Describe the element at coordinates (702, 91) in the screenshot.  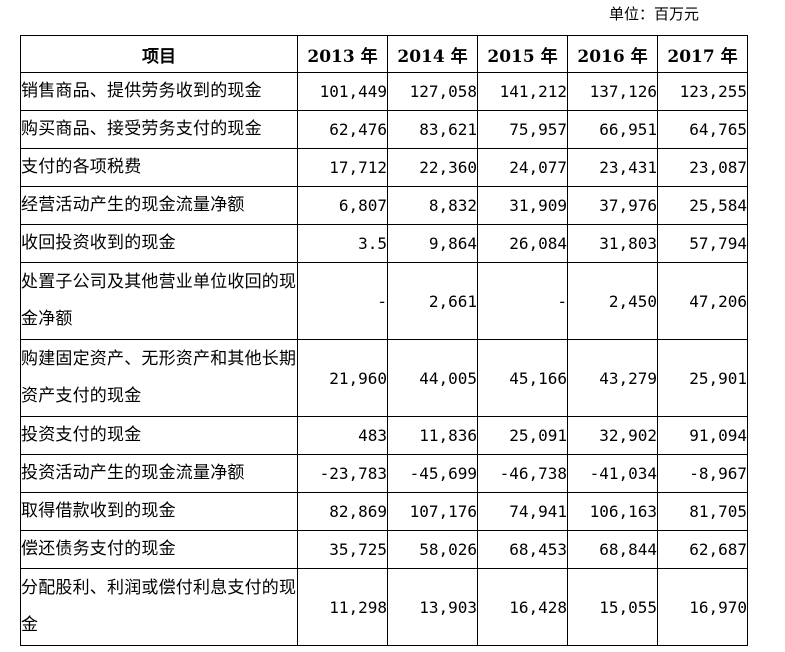
I see `cell-value: 123,255` at that location.